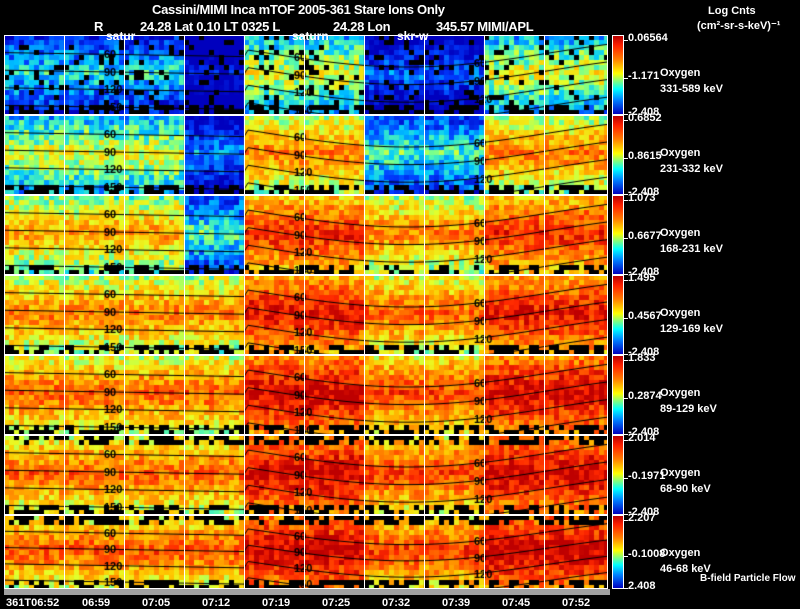 This screenshot has height=609, width=800. I want to click on energy-range: 89-129 keV, so click(688, 409).